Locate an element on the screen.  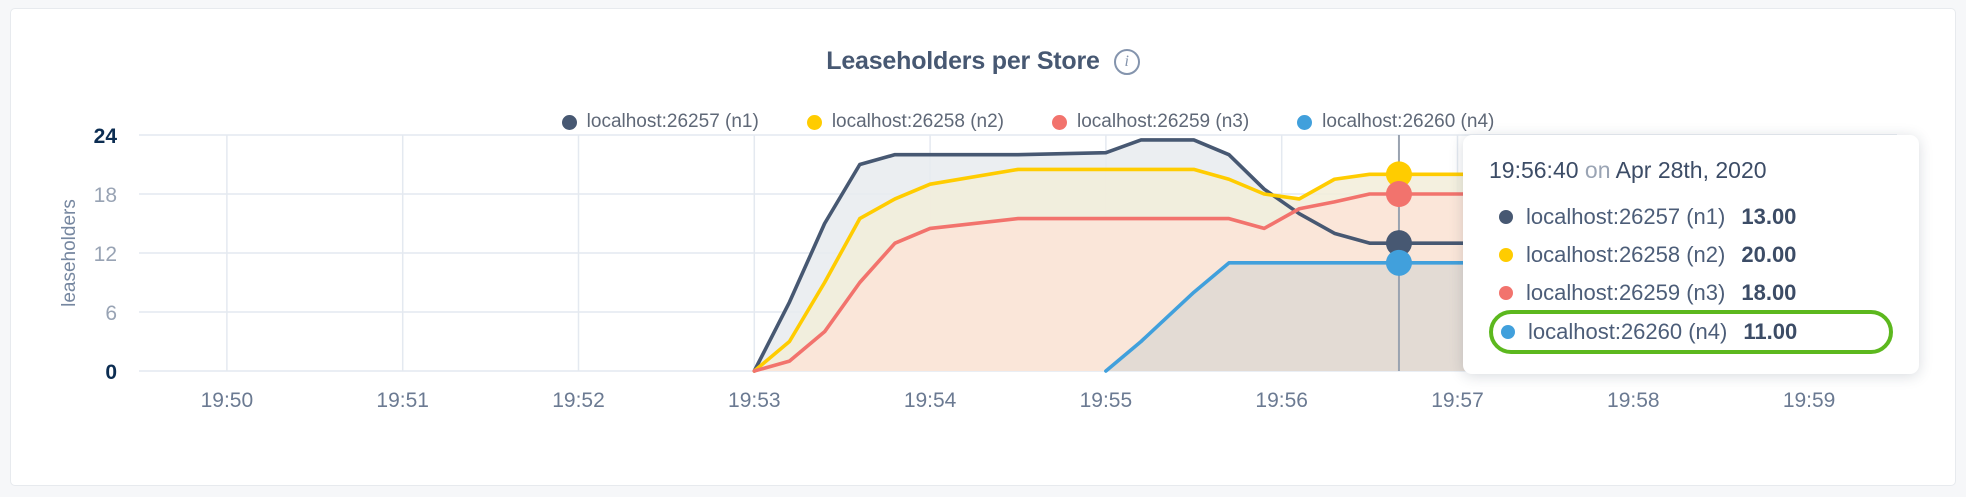
y-axis-title: leaseholders is located at coordinates (69, 253).